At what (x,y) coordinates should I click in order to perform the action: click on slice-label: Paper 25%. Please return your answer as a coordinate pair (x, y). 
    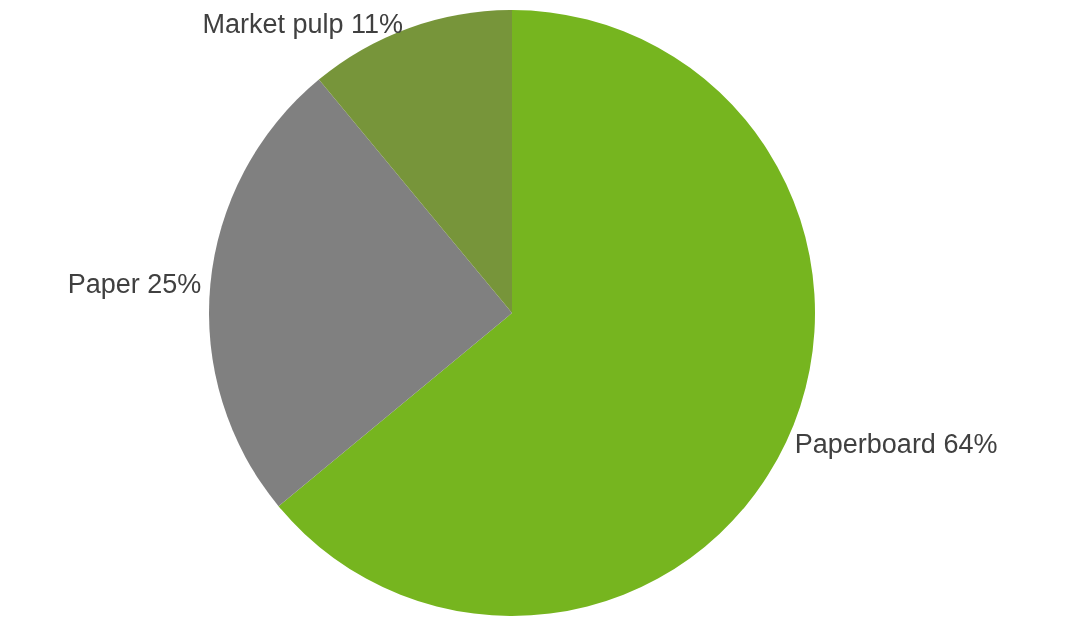
    Looking at the image, I should click on (134, 284).